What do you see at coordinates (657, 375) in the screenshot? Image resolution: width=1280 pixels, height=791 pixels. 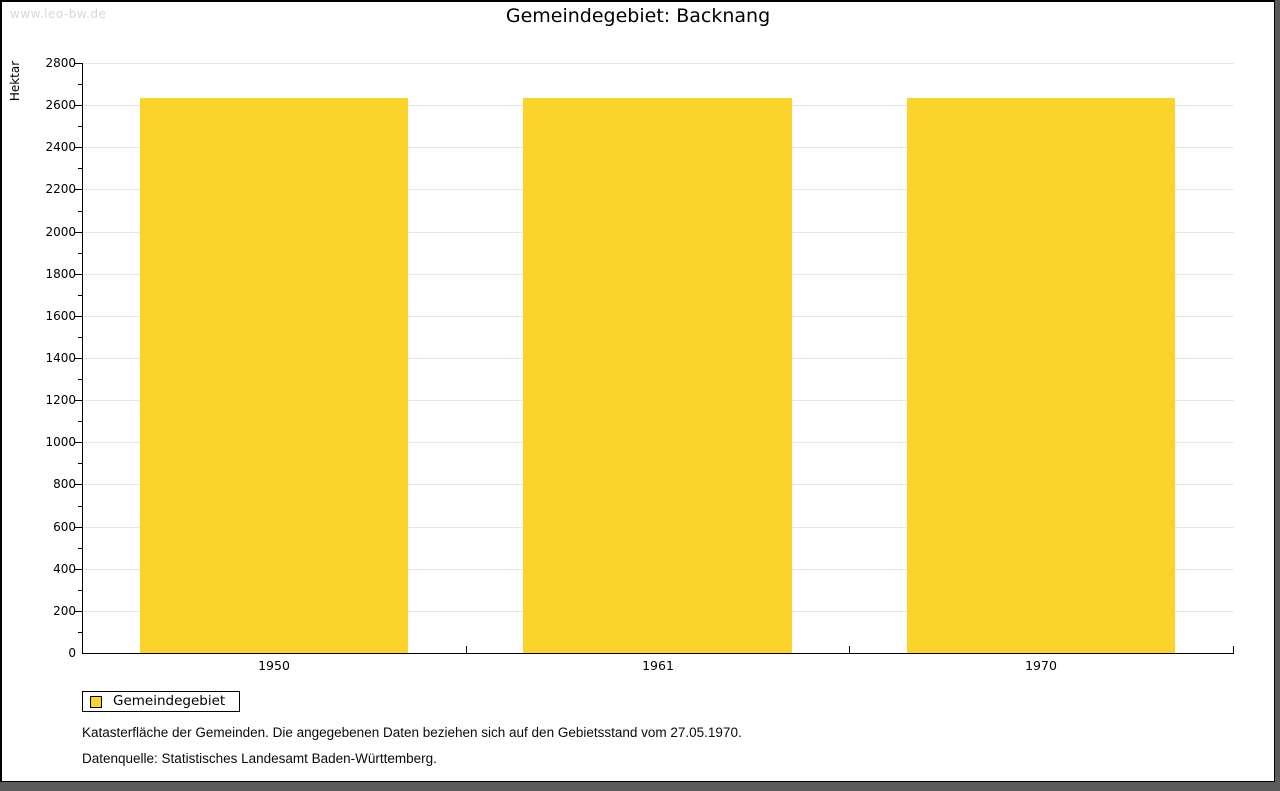 I see `bar-1961` at bounding box center [657, 375].